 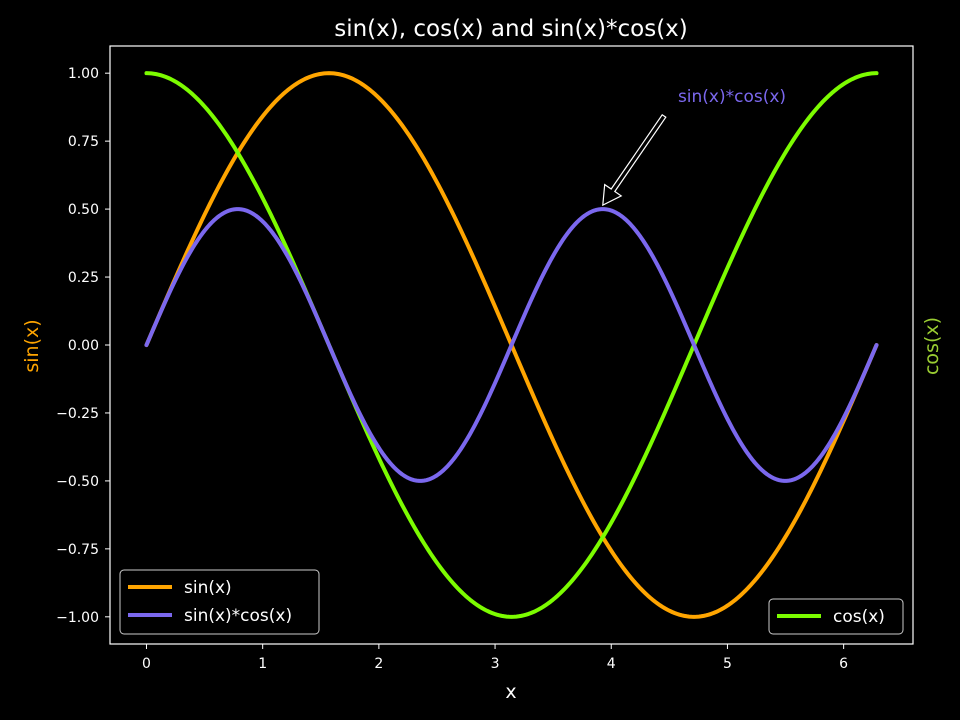 I want to click on x-axis: 0 1 2 3 4 5 6, so click(x=495, y=658).